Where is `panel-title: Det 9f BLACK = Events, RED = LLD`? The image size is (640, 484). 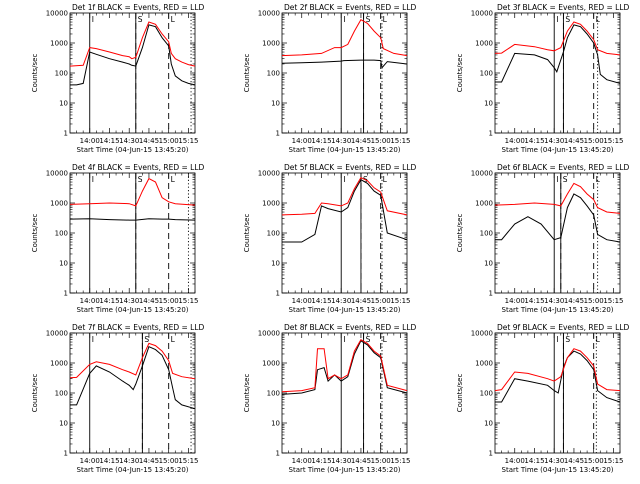
panel-title: Det 9f BLACK = Events, RED = LLD is located at coordinates (563, 327).